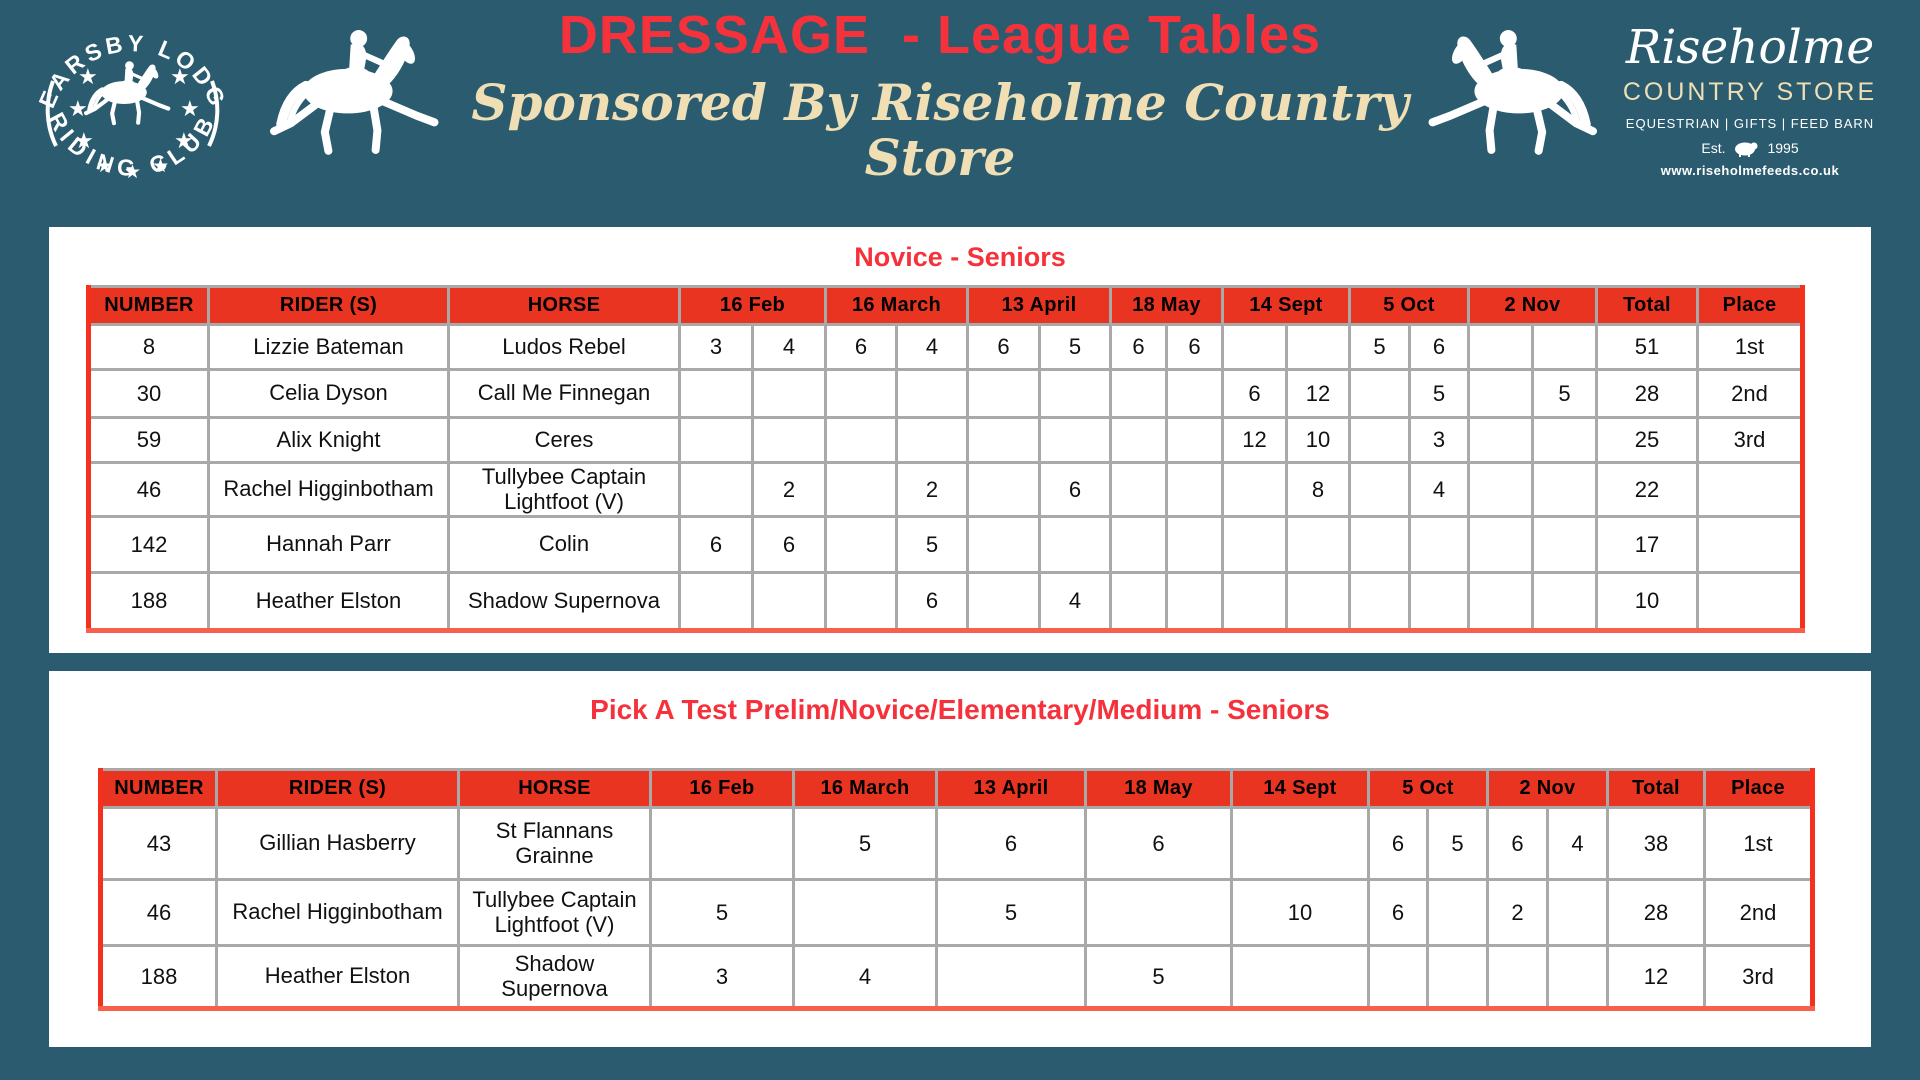 The width and height of the screenshot is (1920, 1080). I want to click on score-cell: 12, so click(1318, 393).